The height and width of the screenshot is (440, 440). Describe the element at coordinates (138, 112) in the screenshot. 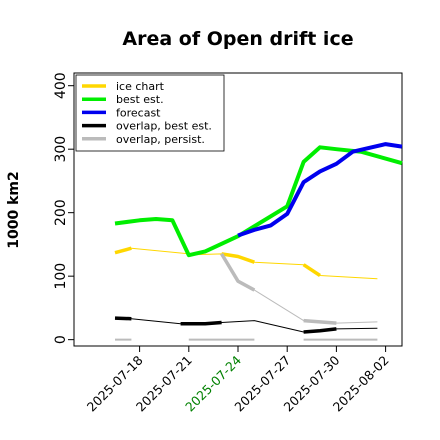

I see `legend-label: forecast` at that location.